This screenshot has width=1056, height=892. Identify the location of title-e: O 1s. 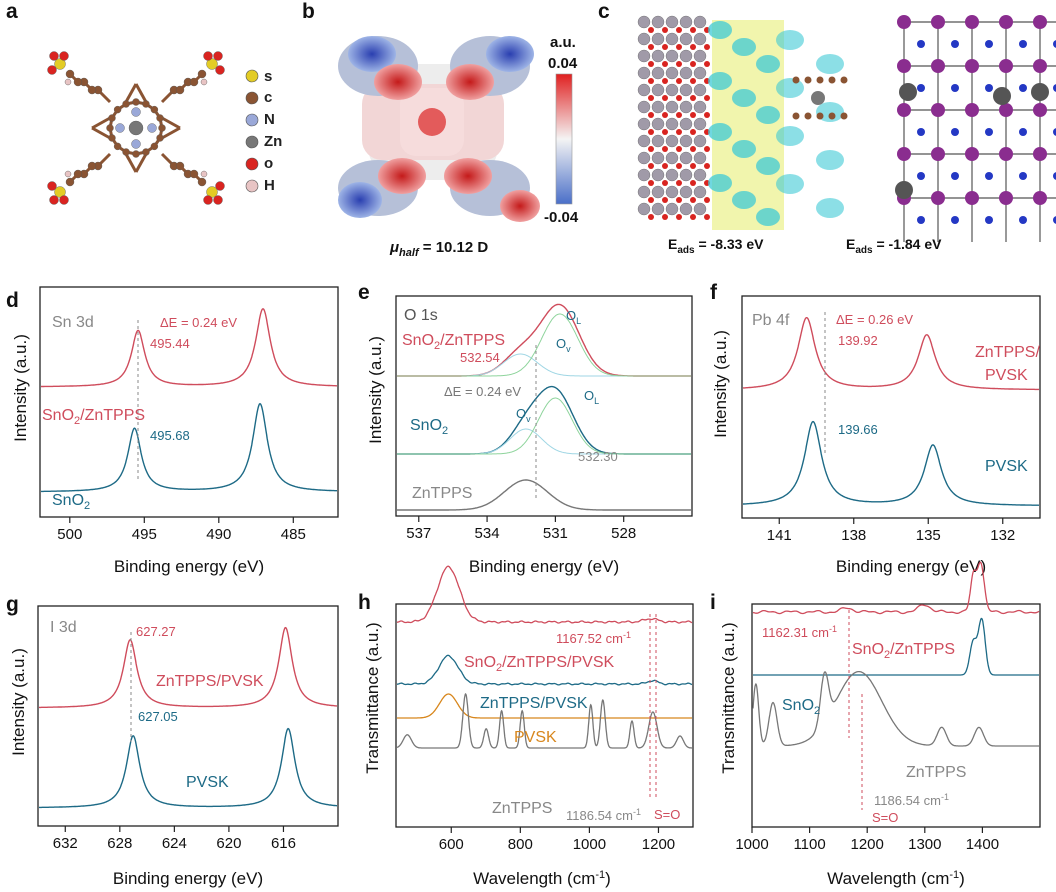
(421, 315).